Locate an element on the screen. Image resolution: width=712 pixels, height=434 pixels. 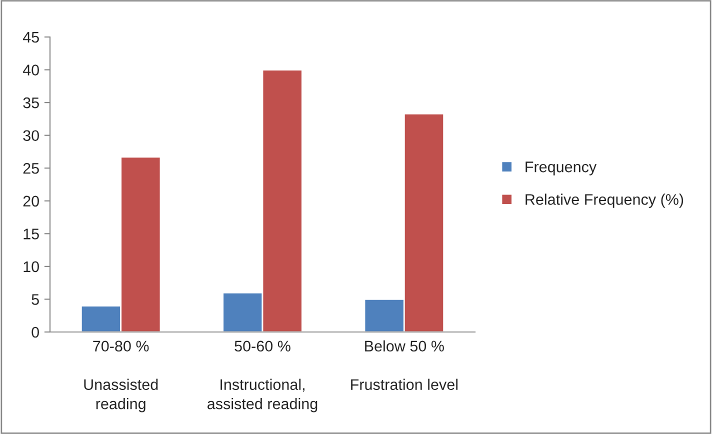
y-tick-label: 20 is located at coordinates (31, 201).